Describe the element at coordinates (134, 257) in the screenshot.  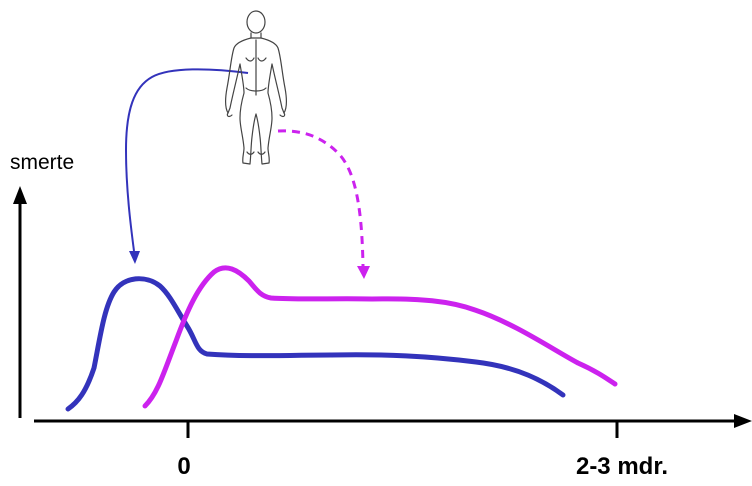
I see `blue-arrowhead` at that location.